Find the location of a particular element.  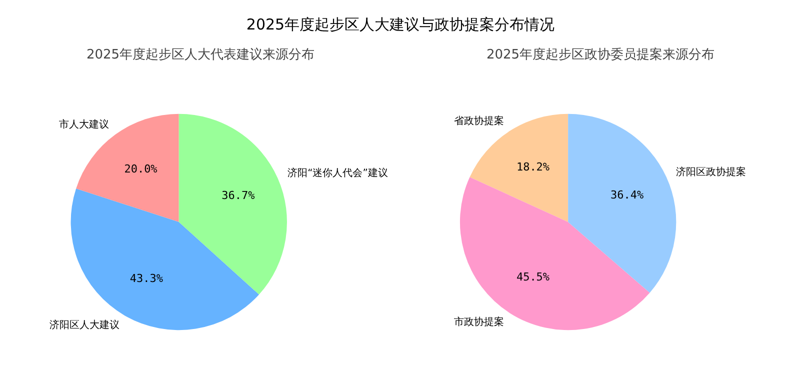

slice-label: 济阳区人大建议 is located at coordinates (84, 325).